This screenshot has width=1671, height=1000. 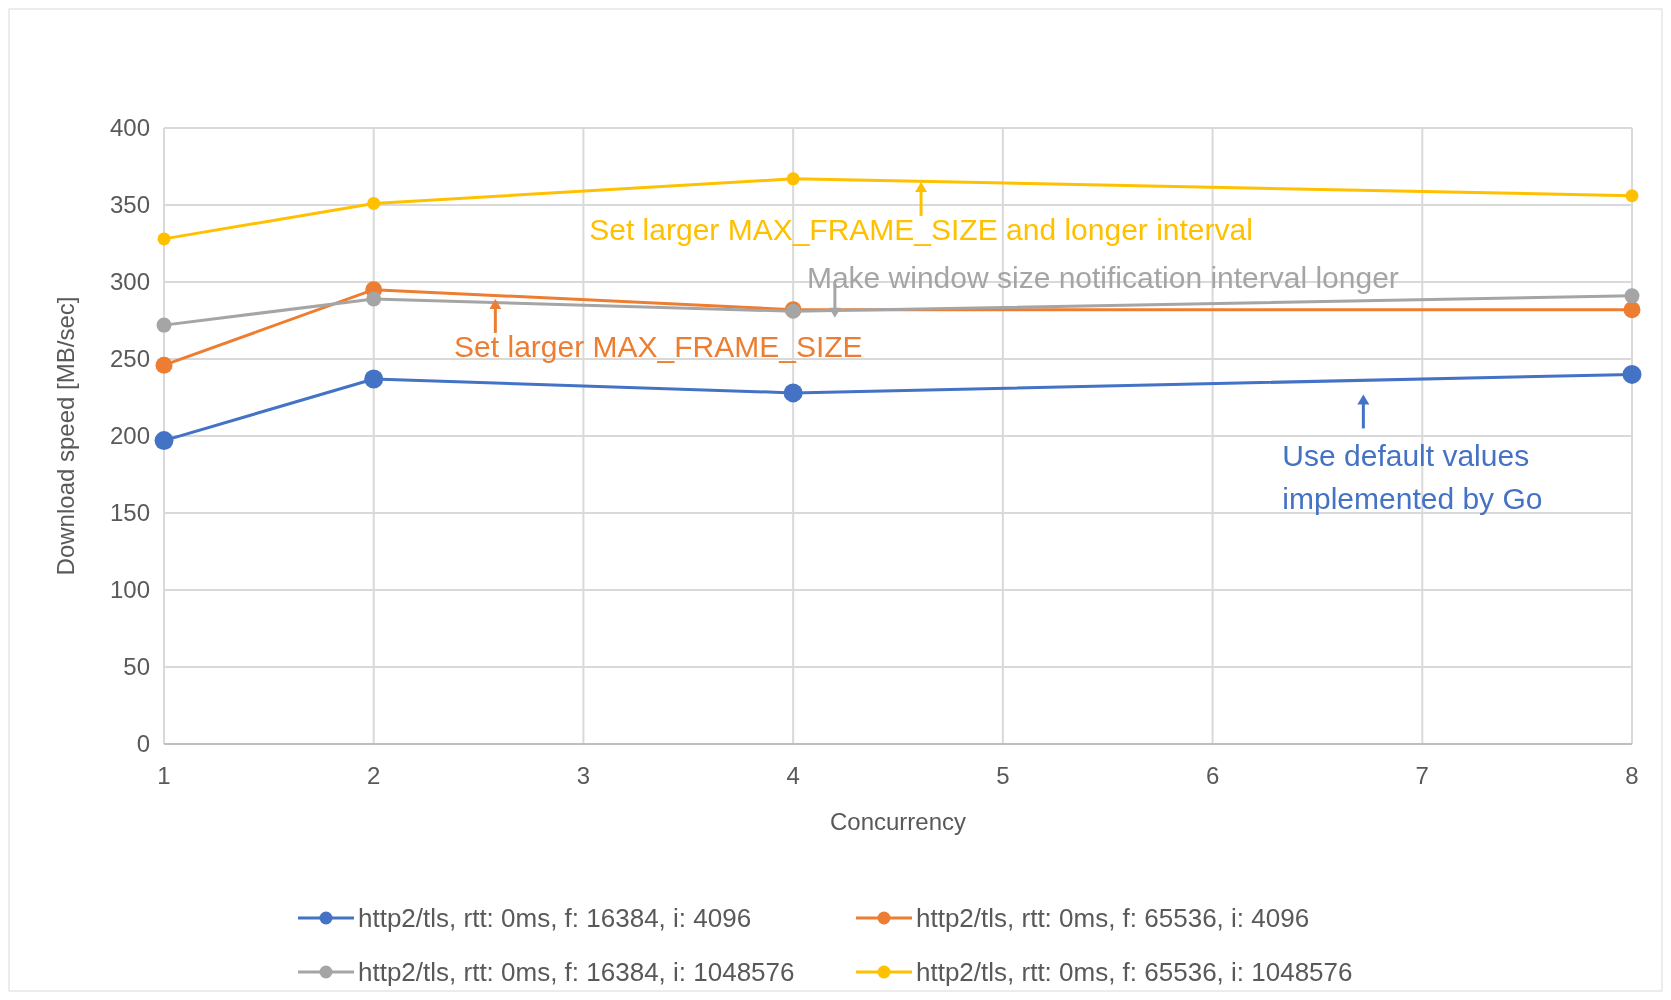 What do you see at coordinates (129, 282) in the screenshot?
I see `y-tick-label: 300` at bounding box center [129, 282].